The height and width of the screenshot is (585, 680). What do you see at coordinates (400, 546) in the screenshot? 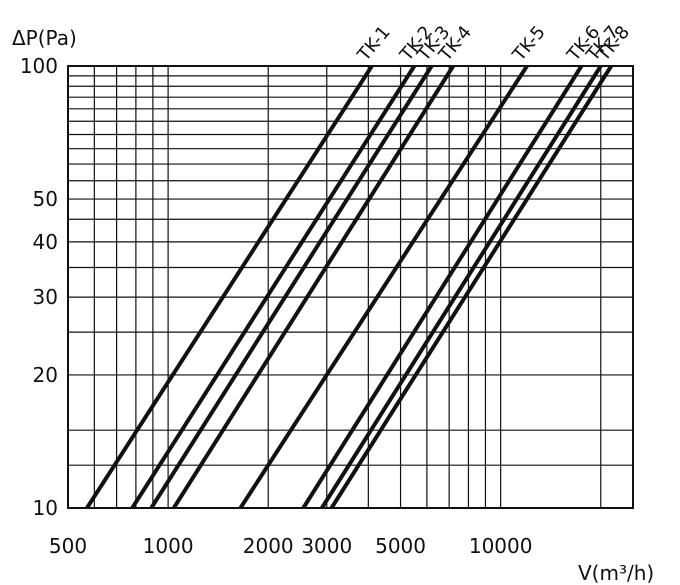
I see `x-tick-label: 5000` at bounding box center [400, 546].